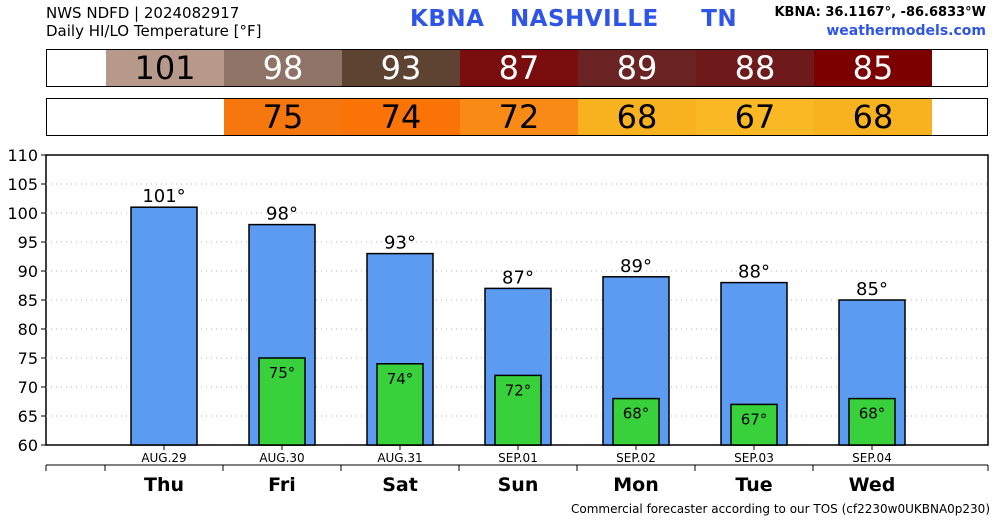 The height and width of the screenshot is (520, 1000). I want to click on y-tick-label: 60, so click(28, 445).